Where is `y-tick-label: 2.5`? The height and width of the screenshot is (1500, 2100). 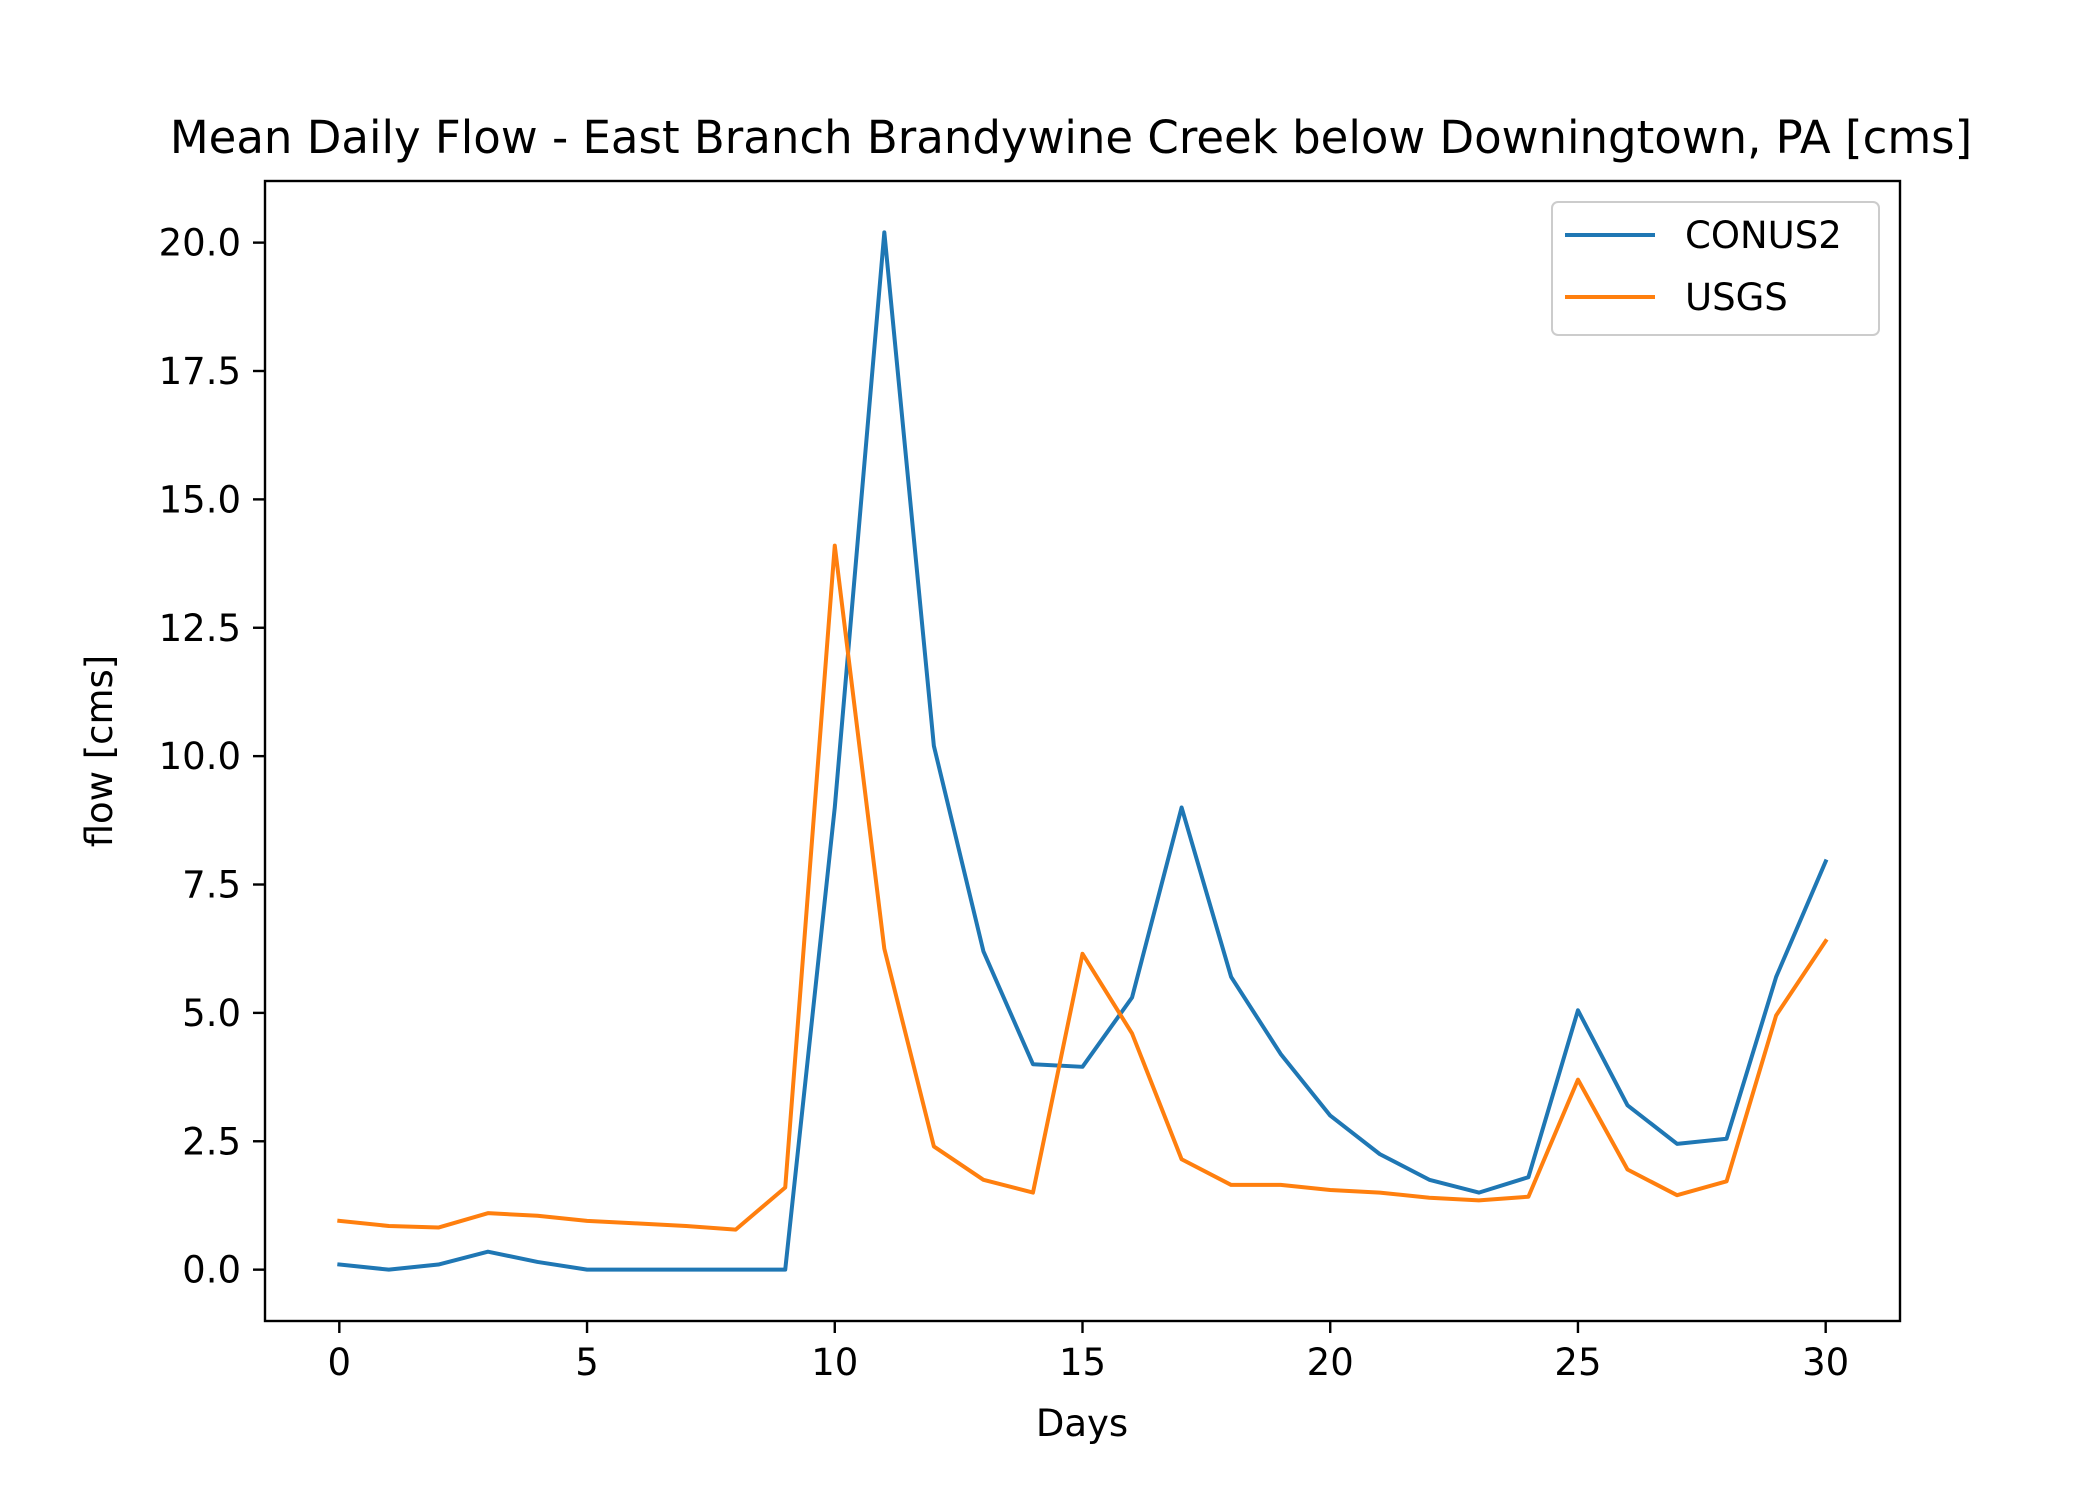 y-tick-label: 2.5 is located at coordinates (211, 1141).